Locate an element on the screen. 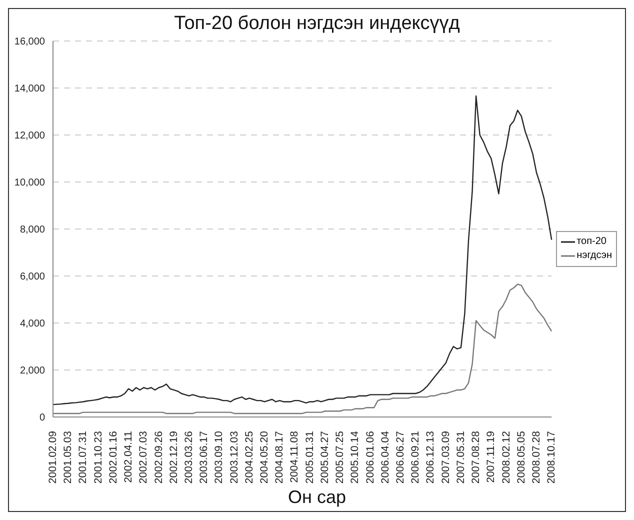 This screenshot has height=520, width=634. x-tick-label: 2002.04.11 is located at coordinates (128, 456).